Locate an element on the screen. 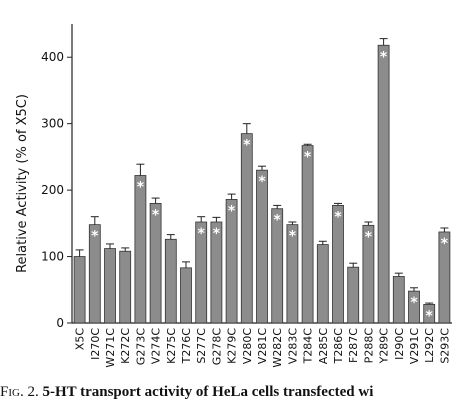 The width and height of the screenshot is (474, 408). x-tick-label: G273C is located at coordinates (140, 347).